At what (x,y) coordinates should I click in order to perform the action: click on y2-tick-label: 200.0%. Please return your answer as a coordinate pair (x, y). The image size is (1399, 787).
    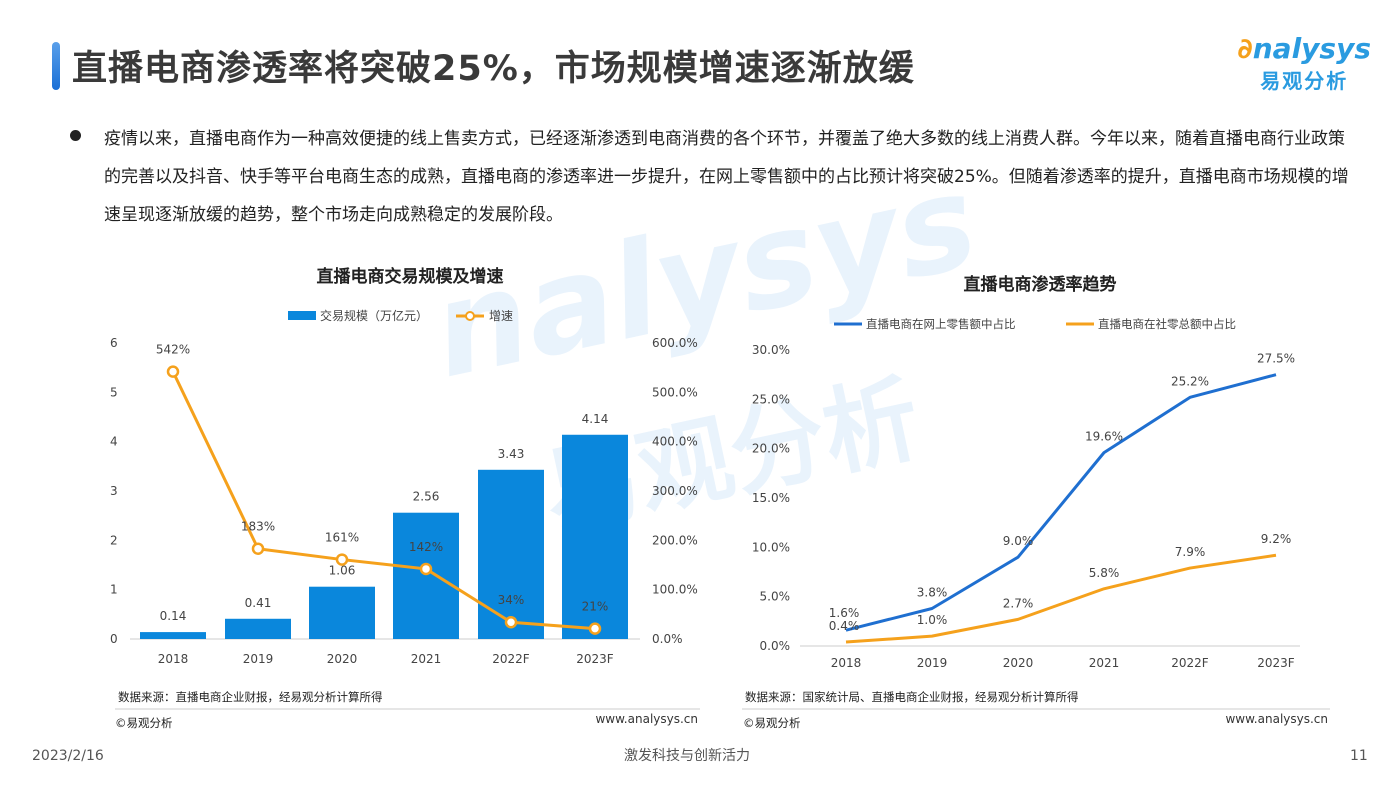
    Looking at the image, I should click on (675, 540).